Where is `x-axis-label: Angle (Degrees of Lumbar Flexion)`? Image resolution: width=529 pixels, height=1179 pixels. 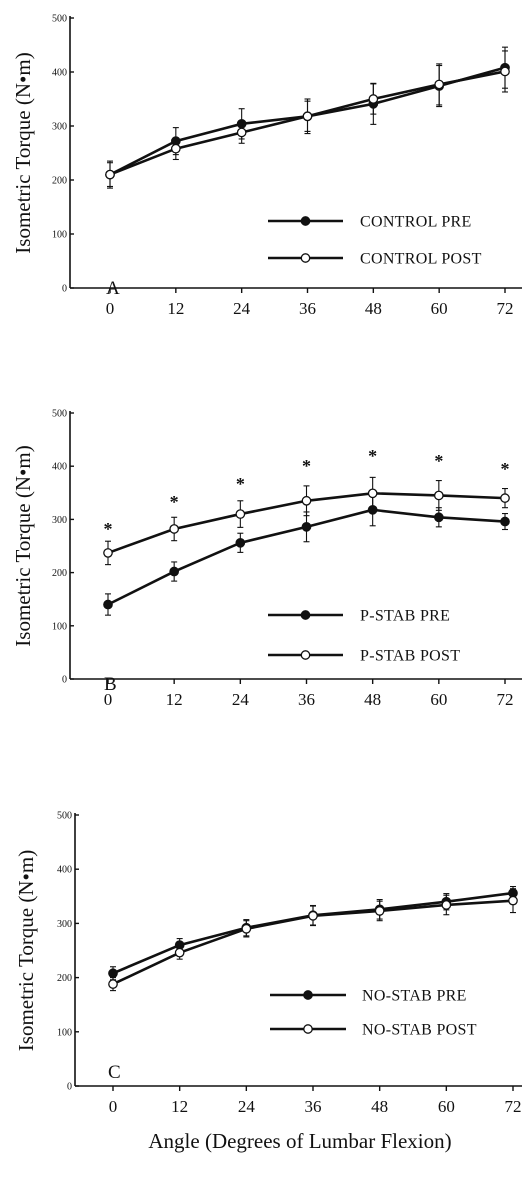
x-axis-label: Angle (Degrees of Lumbar Flexion) is located at coordinates (299, 1141).